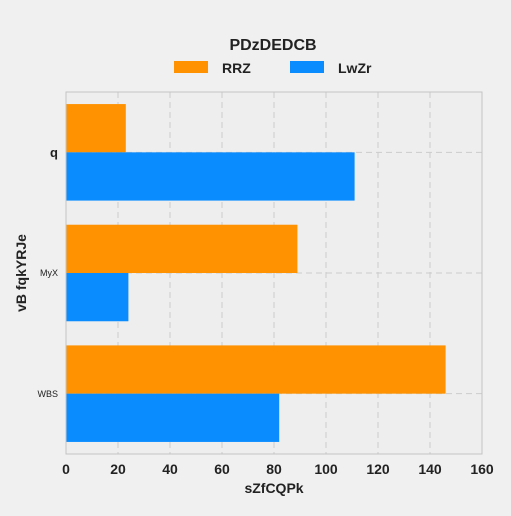 The height and width of the screenshot is (516, 511). Describe the element at coordinates (118, 469) in the screenshot. I see `x-tick-label: 20` at that location.